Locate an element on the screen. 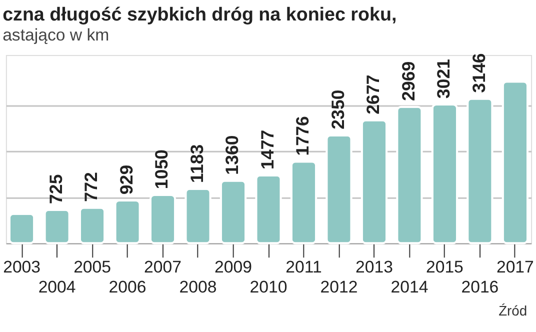  data-label: 2350 is located at coordinates (338, 110).